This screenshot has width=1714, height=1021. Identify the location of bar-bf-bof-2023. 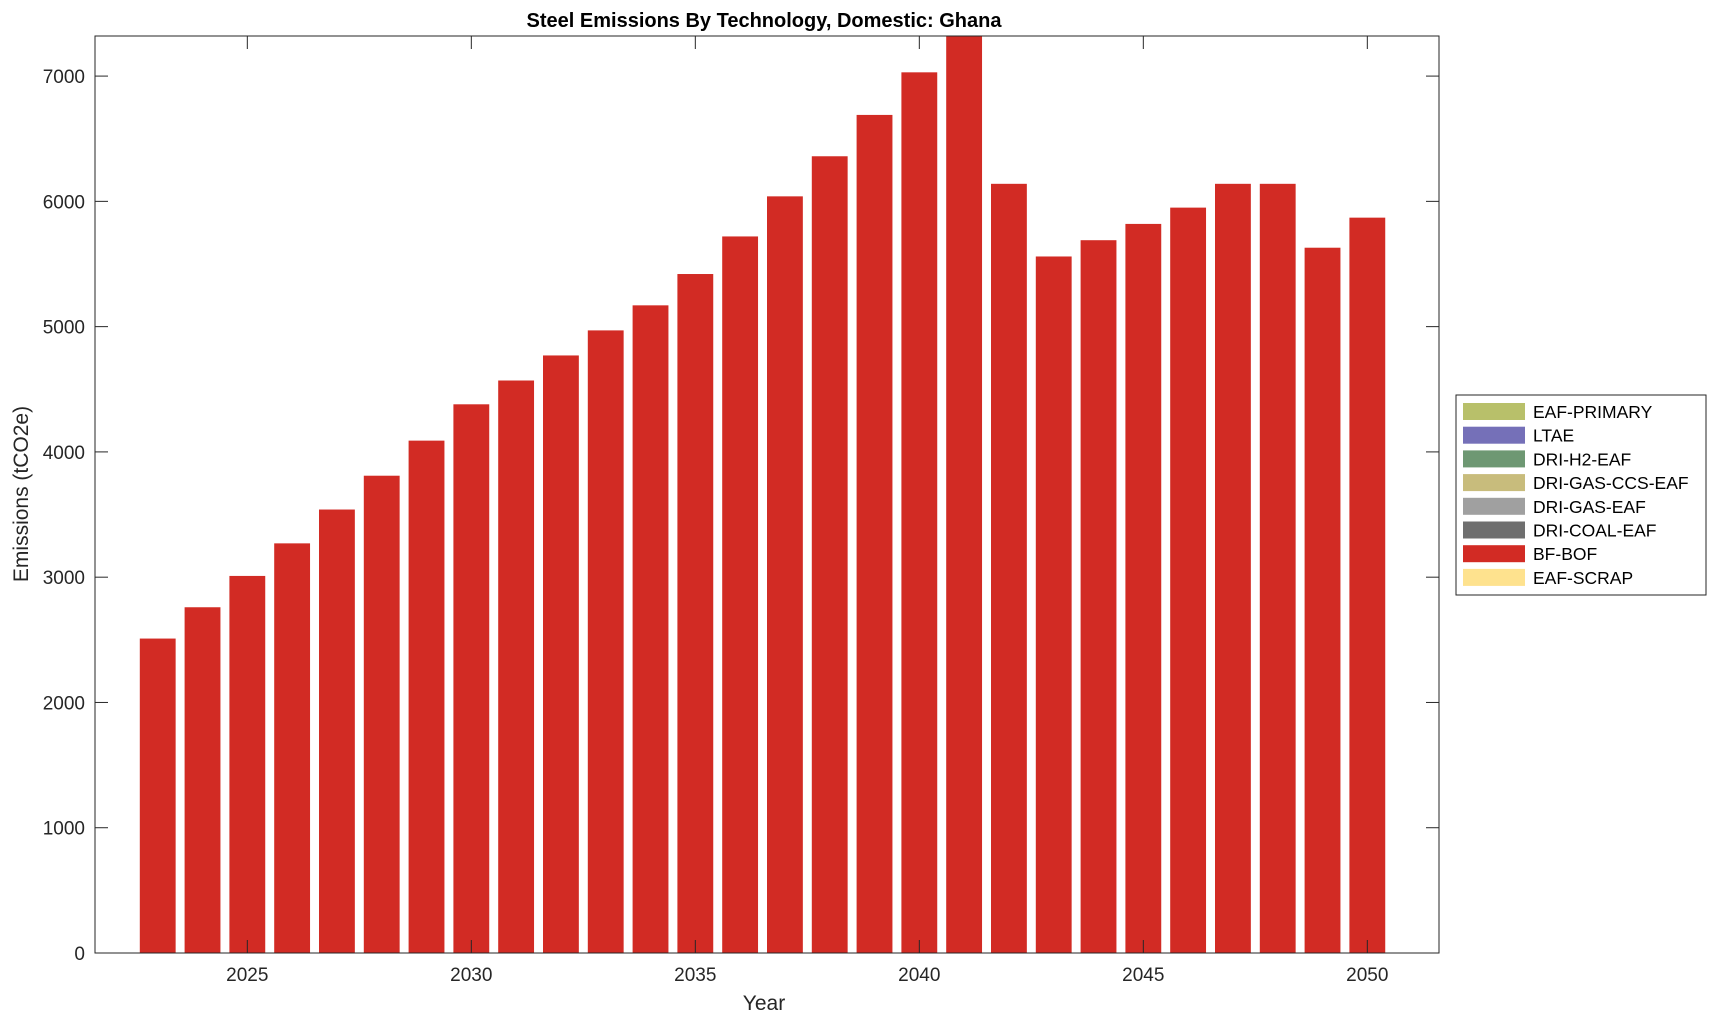
(157, 795).